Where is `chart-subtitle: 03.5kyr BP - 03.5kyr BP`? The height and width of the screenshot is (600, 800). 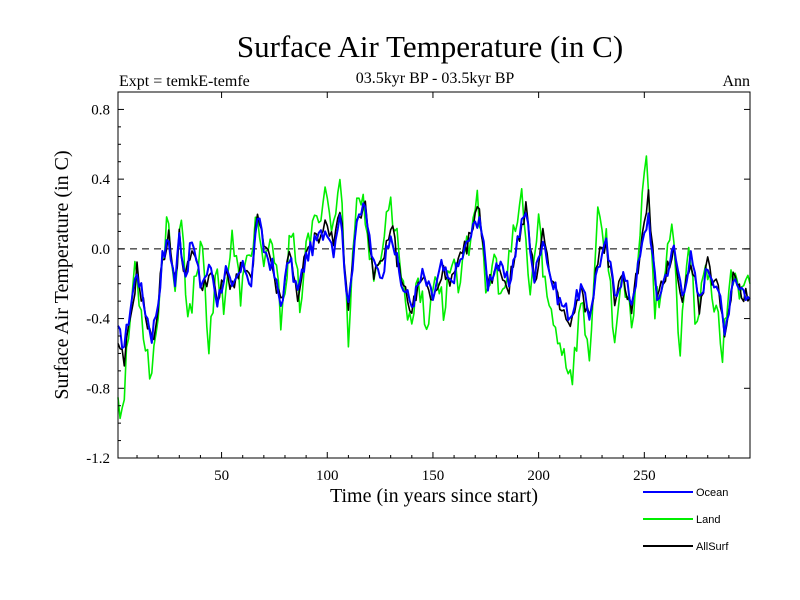 chart-subtitle: 03.5kyr BP - 03.5kyr BP is located at coordinates (435, 78).